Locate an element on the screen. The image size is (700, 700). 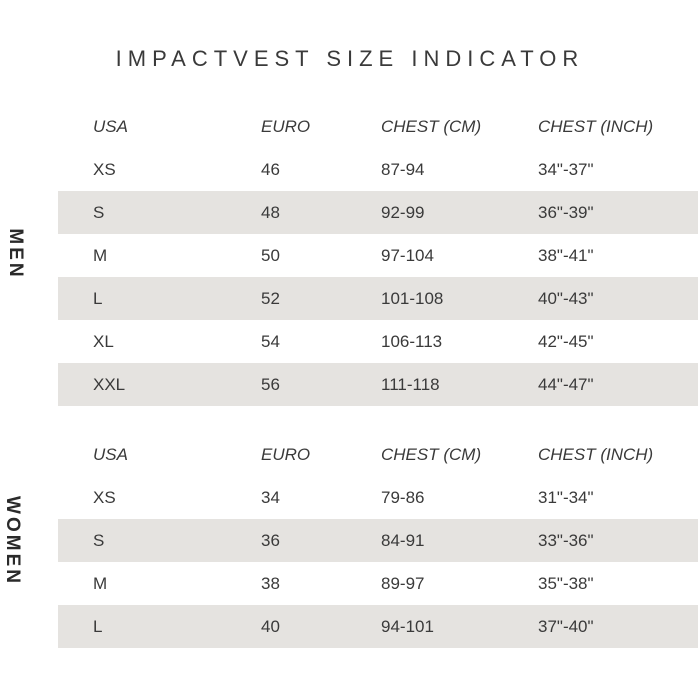
cell-chest-cm: 84-91 is located at coordinates (403, 540).